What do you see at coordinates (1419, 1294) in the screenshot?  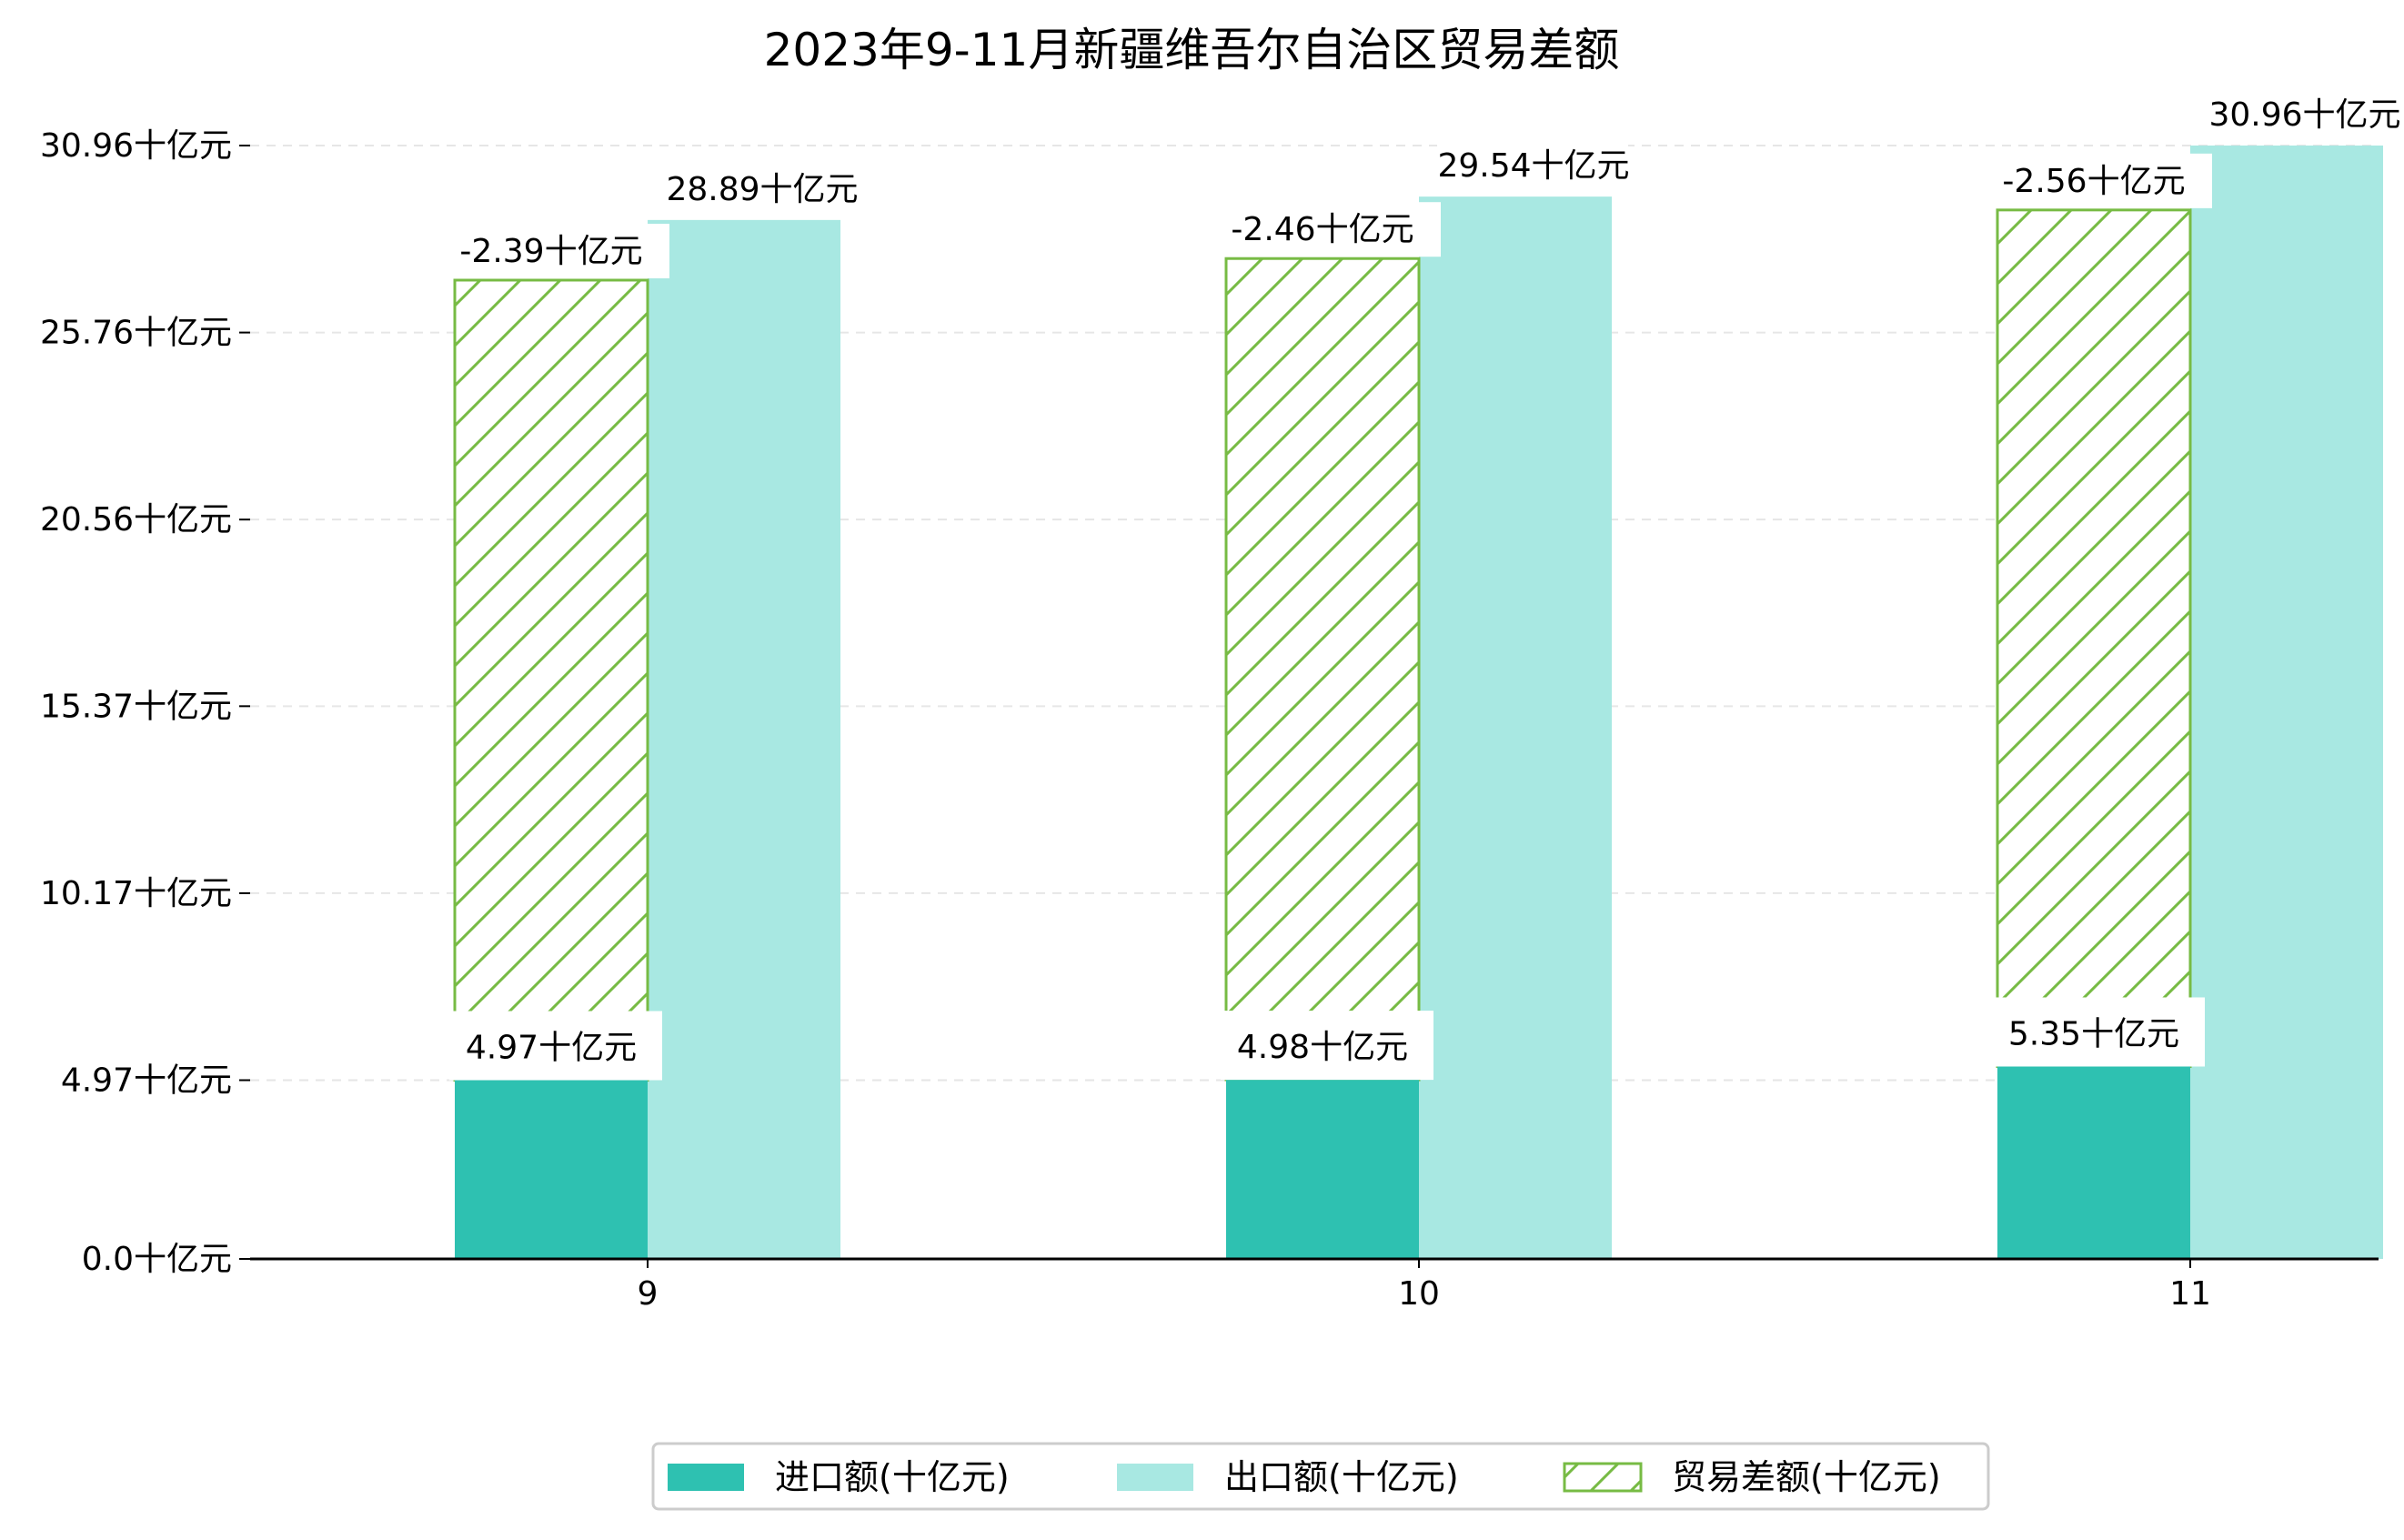 I see `x-tick-label: 10` at bounding box center [1419, 1294].